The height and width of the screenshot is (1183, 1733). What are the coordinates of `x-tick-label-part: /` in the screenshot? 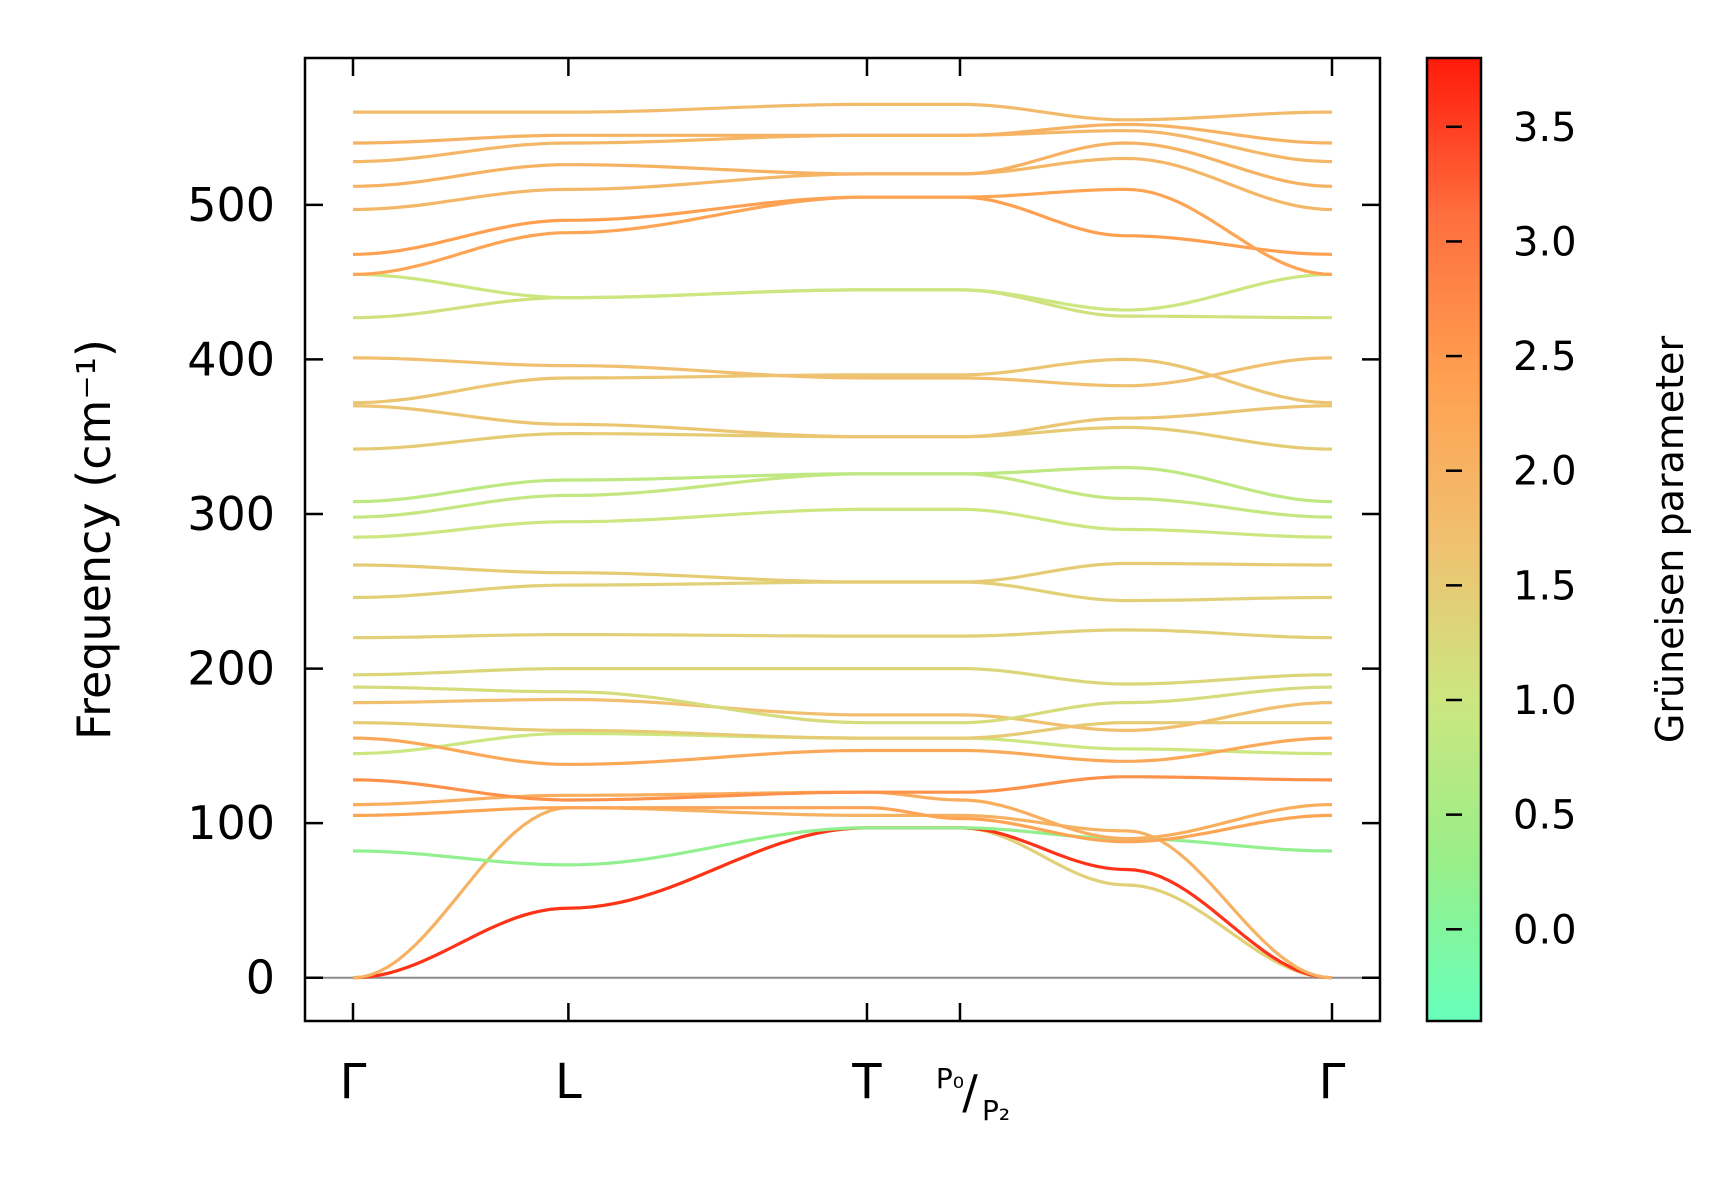 It's located at (970, 1092).